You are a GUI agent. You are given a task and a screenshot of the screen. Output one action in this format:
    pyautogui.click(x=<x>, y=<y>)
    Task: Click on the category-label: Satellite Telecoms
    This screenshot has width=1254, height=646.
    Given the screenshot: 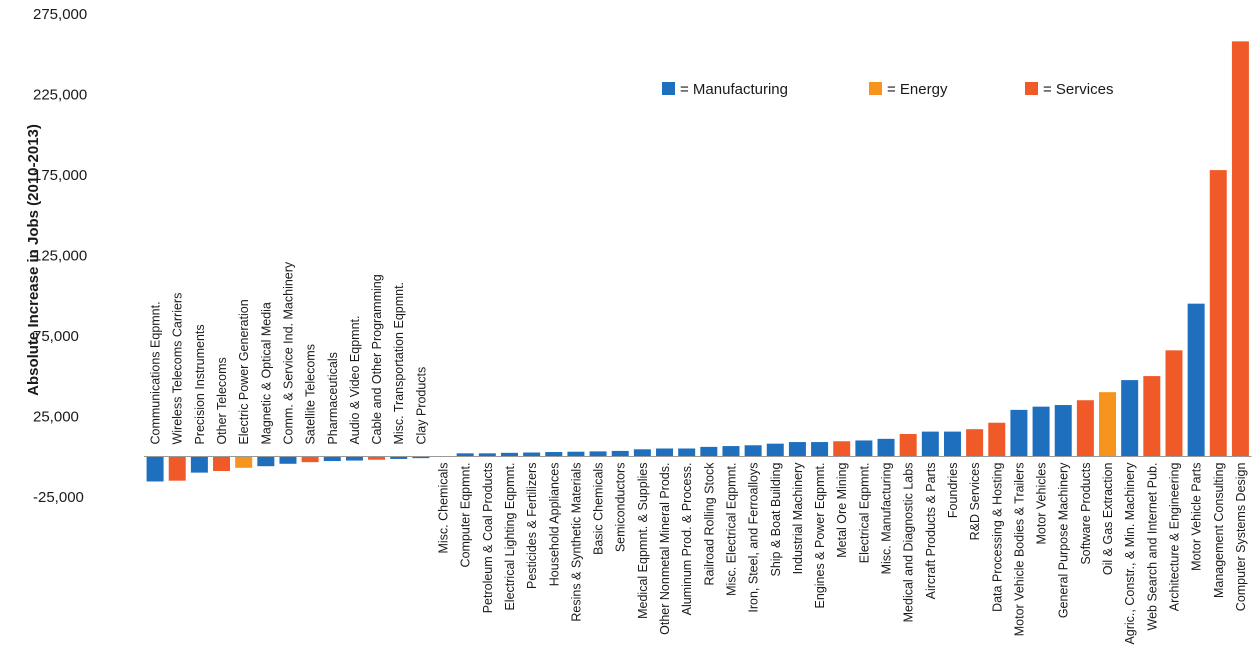 What is the action you would take?
    pyautogui.click(x=311, y=394)
    